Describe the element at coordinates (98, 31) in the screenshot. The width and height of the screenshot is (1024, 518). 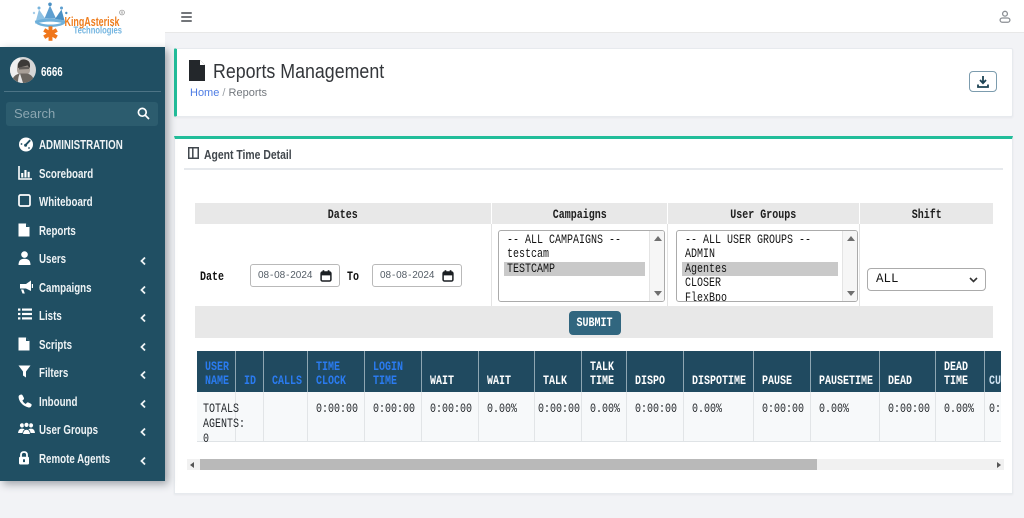
I see `svg-text: Technologies` at that location.